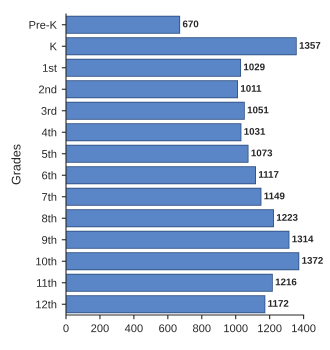  What do you see at coordinates (304, 328) in the screenshot?
I see `x-tick-label: 1400` at bounding box center [304, 328].